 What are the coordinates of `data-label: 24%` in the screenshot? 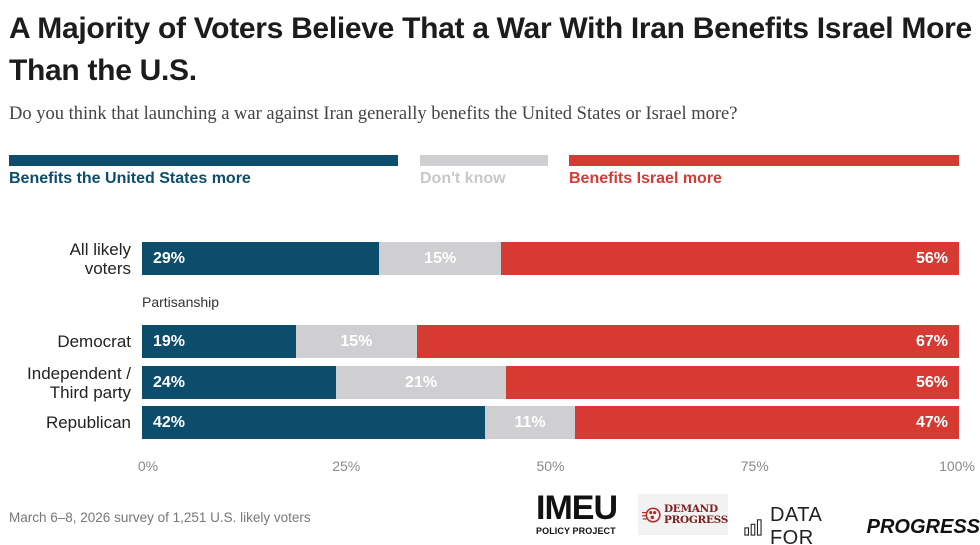 It's located at (169, 382).